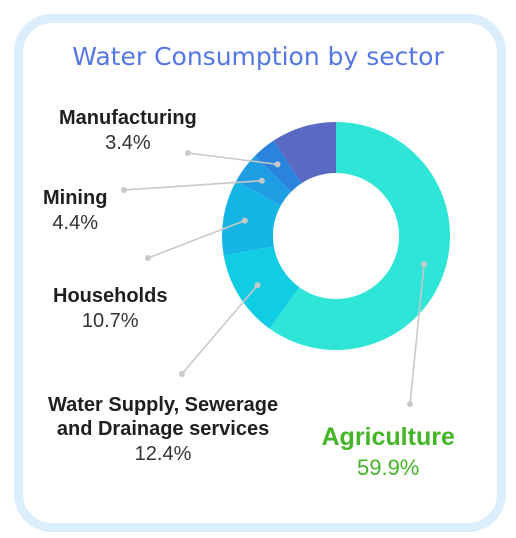  What do you see at coordinates (110, 321) in the screenshot?
I see `slice-label-value: 10.7%` at bounding box center [110, 321].